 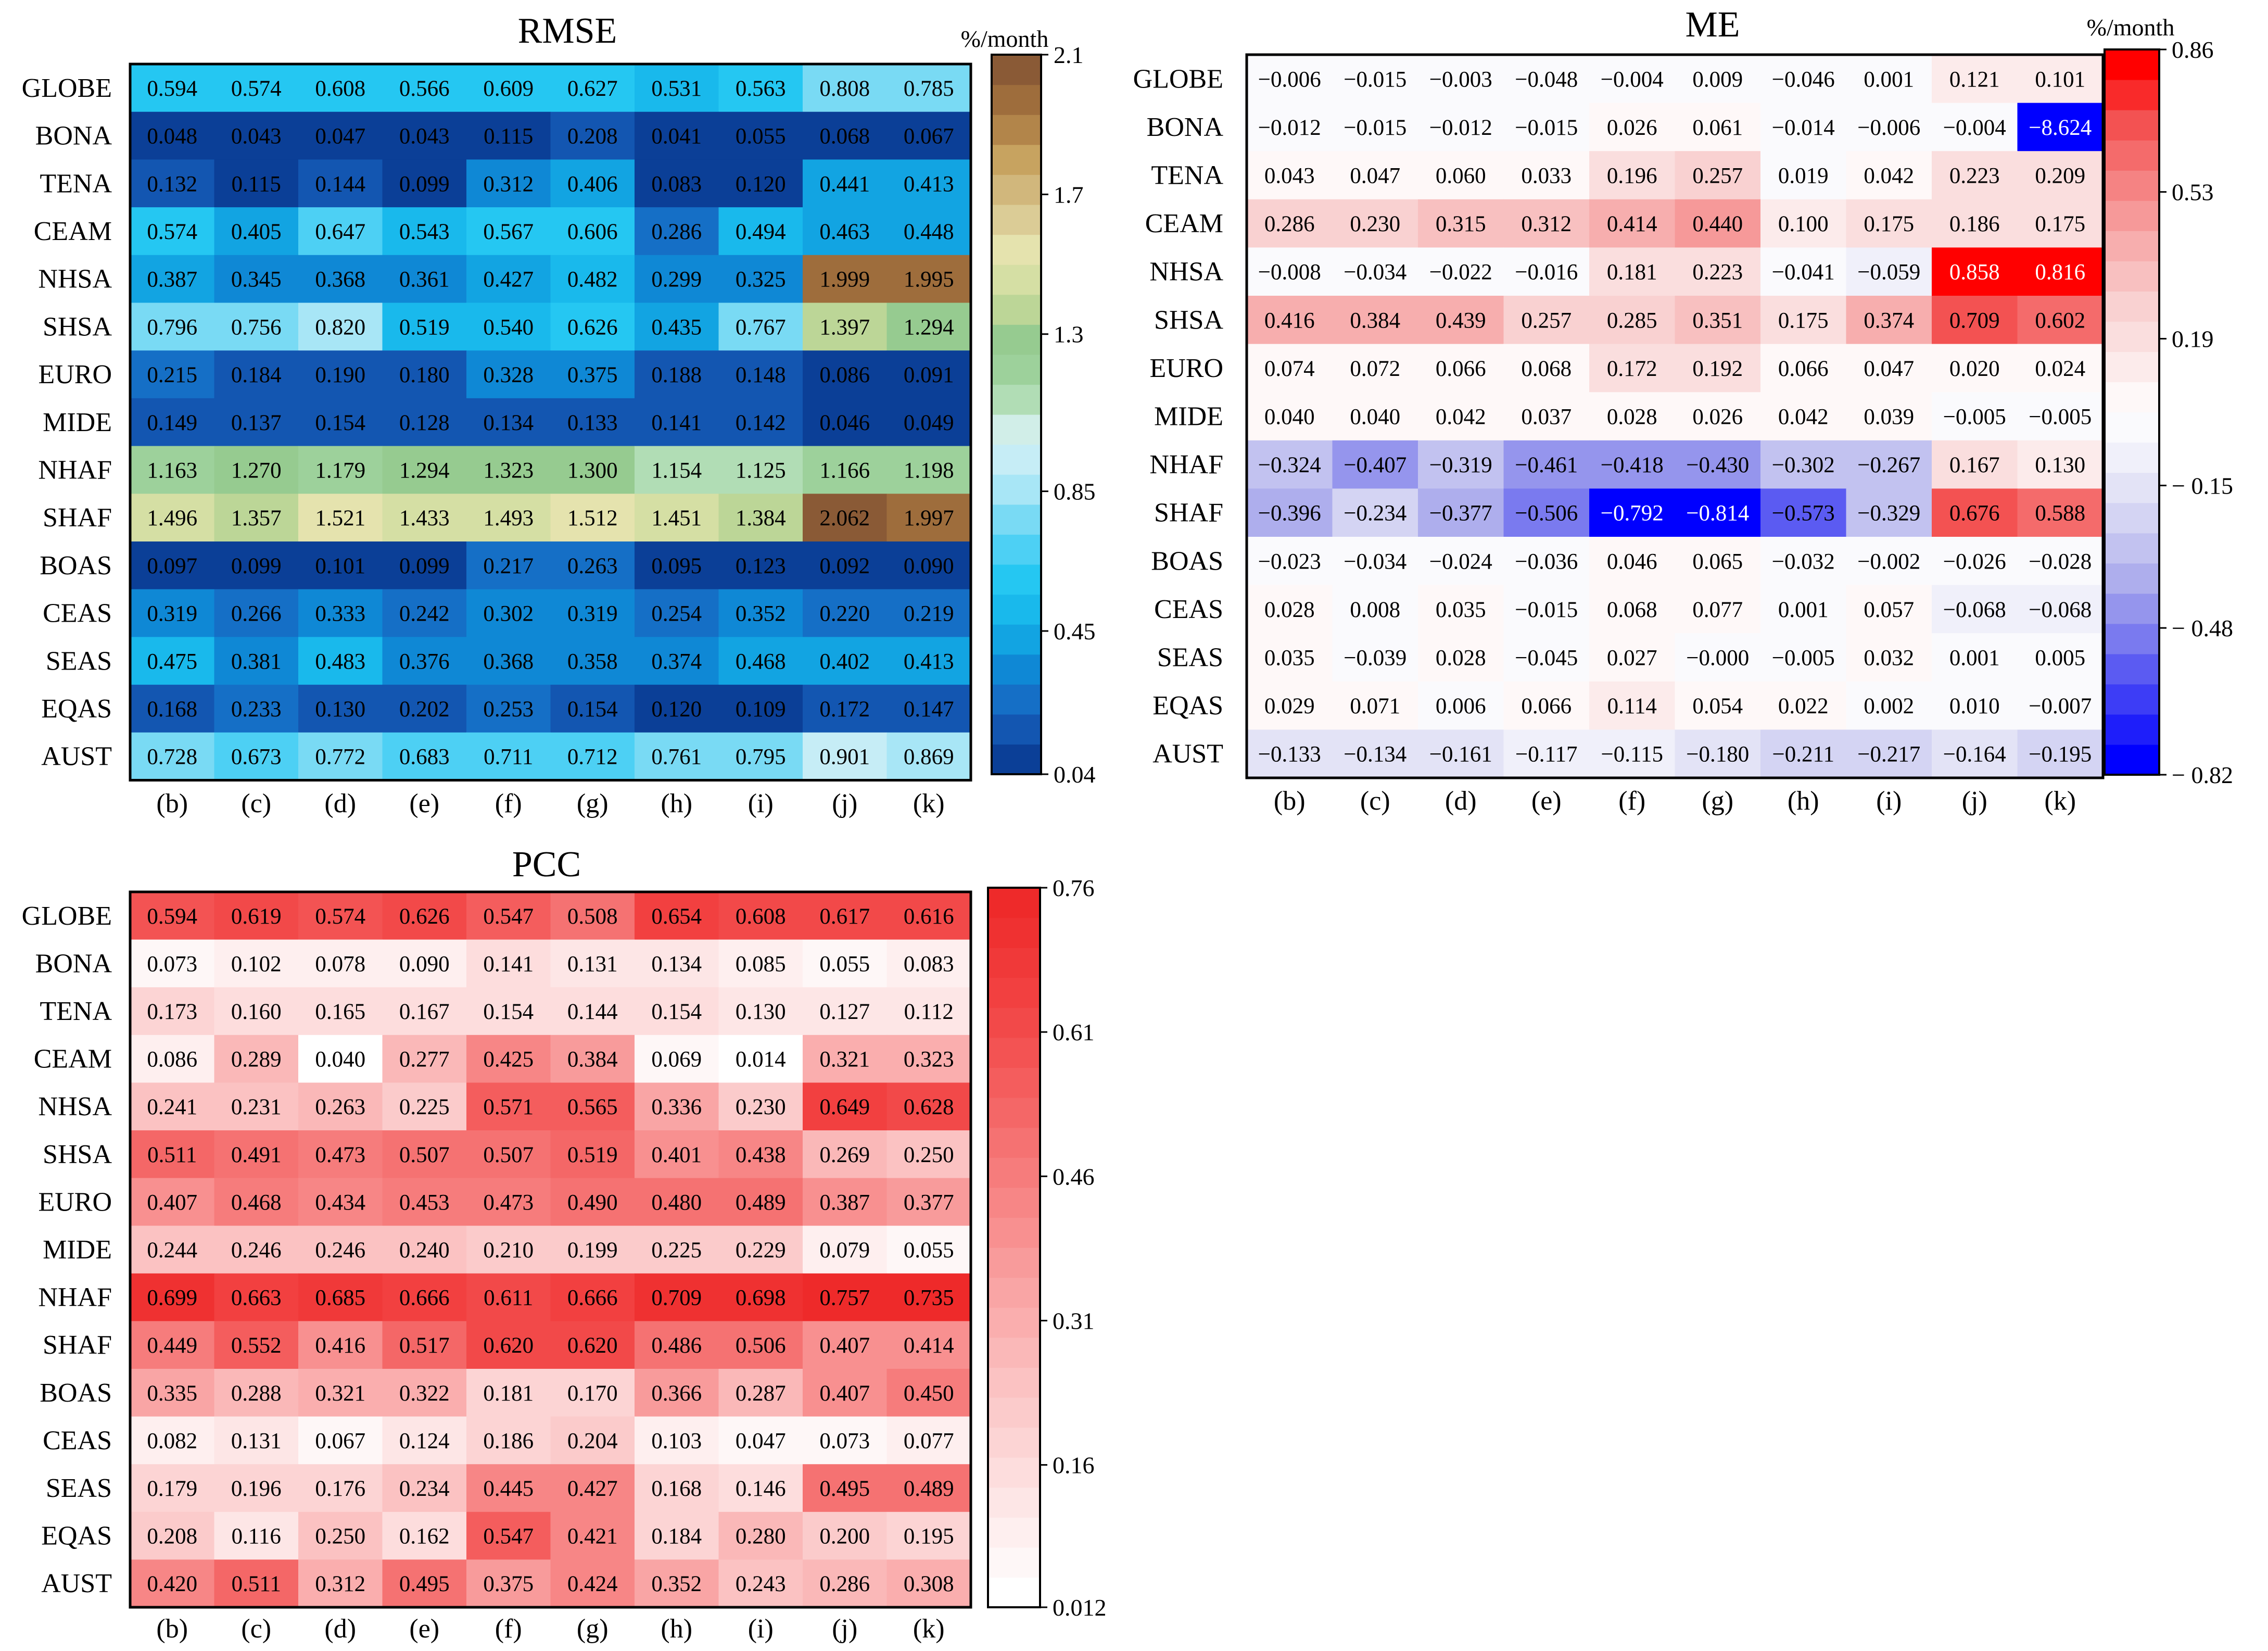 I want to click on pcc-cell-value: 0.620, so click(x=592, y=1345).